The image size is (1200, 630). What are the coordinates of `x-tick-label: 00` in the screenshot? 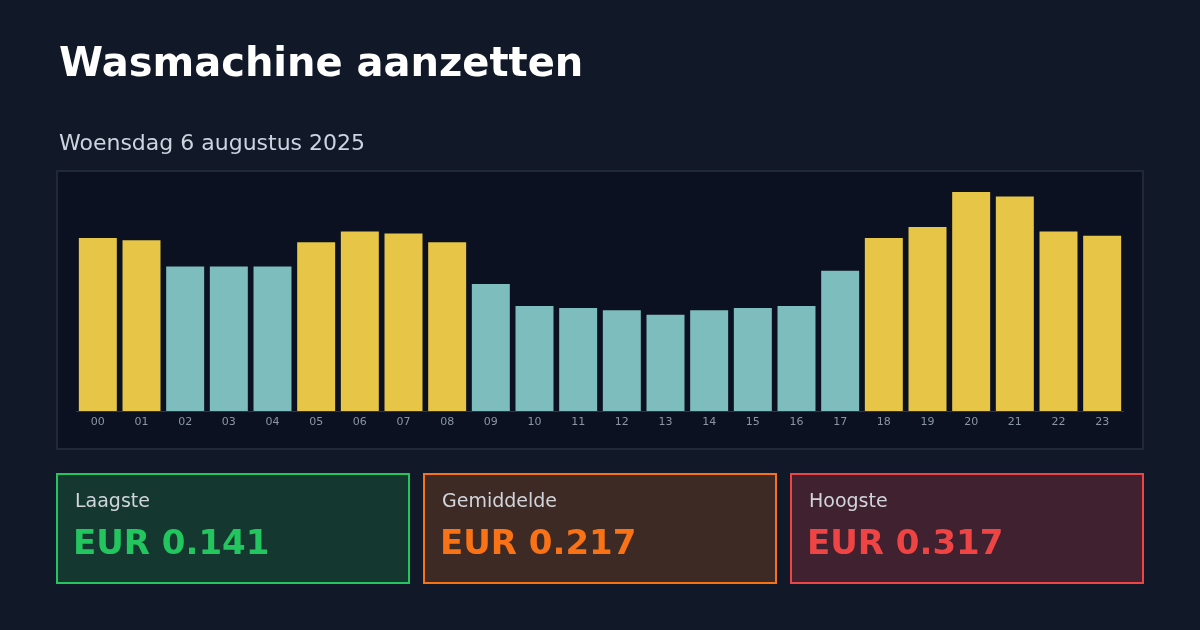 It's located at (97, 422).